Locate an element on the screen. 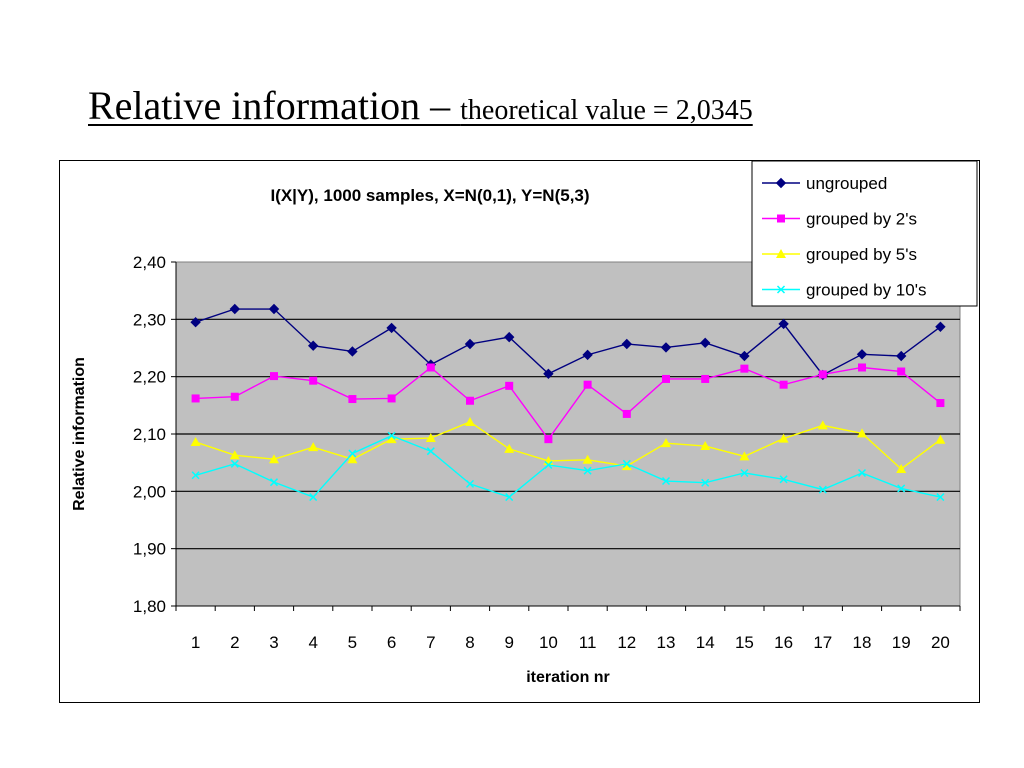  x-tick-label: 1 is located at coordinates (195, 642).